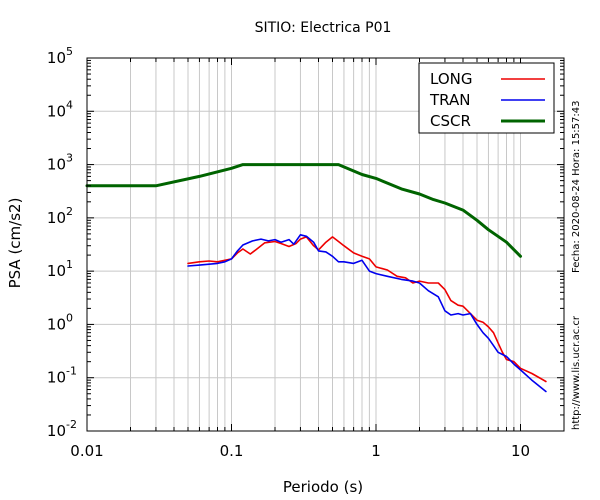 The image size is (600, 500). What do you see at coordinates (69, 104) in the screenshot?
I see `y-tick-exponent: 4` at bounding box center [69, 104].